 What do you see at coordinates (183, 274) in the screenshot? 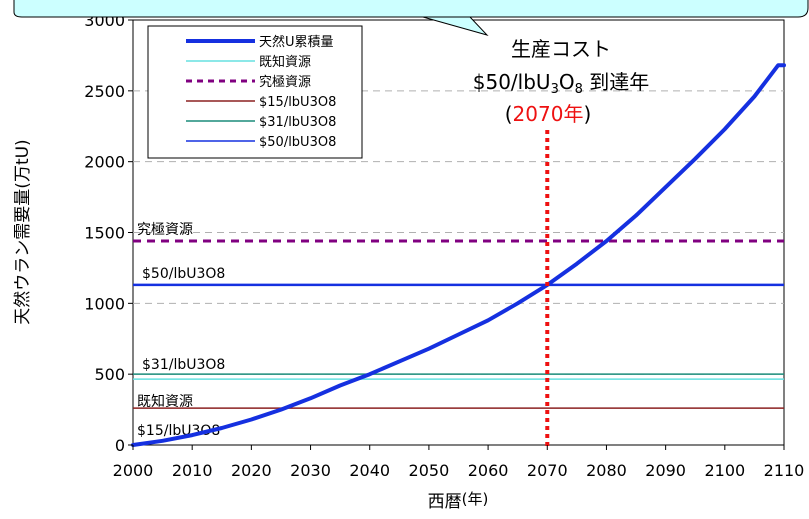
I see `reference-label-4: $50/lbU3O8` at bounding box center [183, 274].